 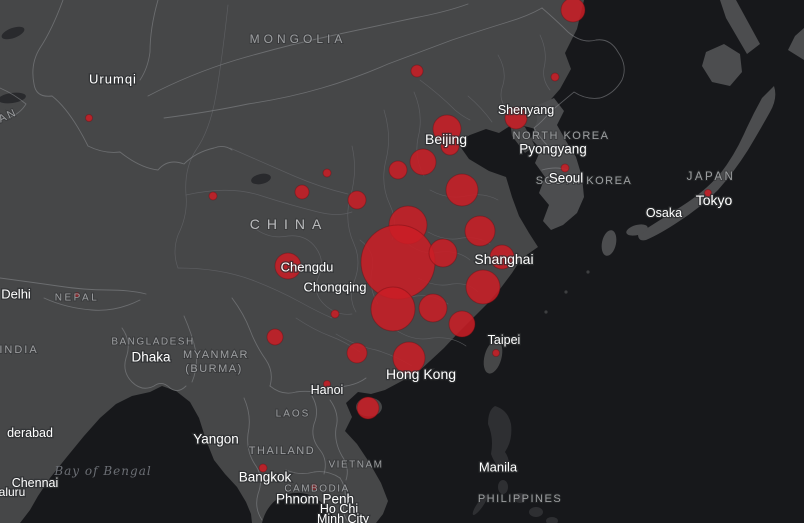 What do you see at coordinates (315, 499) in the screenshot?
I see `label-phnom-penh: Phnom Penh` at bounding box center [315, 499].